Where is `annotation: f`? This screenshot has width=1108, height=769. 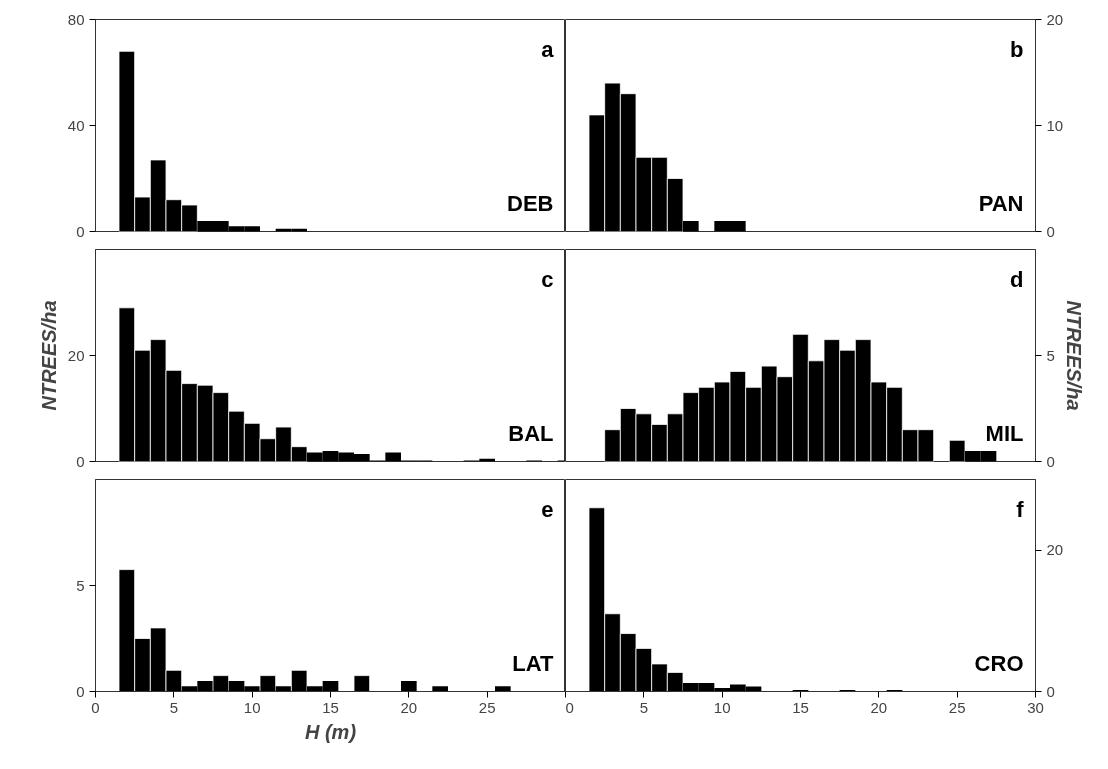
annotation: f is located at coordinates (1020, 509).